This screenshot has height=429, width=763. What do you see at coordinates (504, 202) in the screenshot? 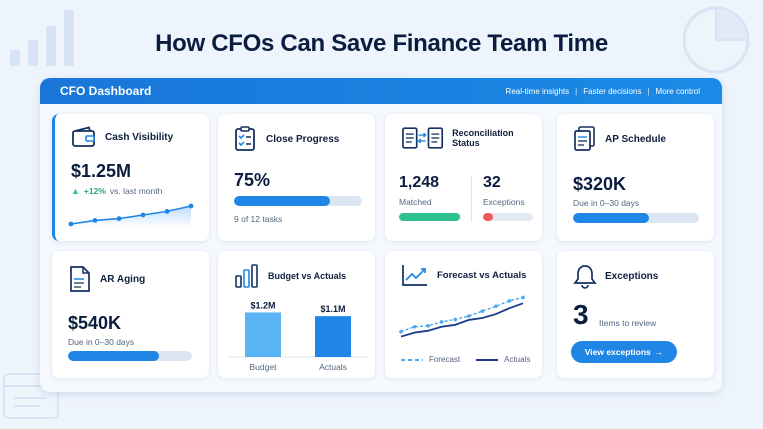
I see `exceptions-label: Exceptions` at bounding box center [504, 202].